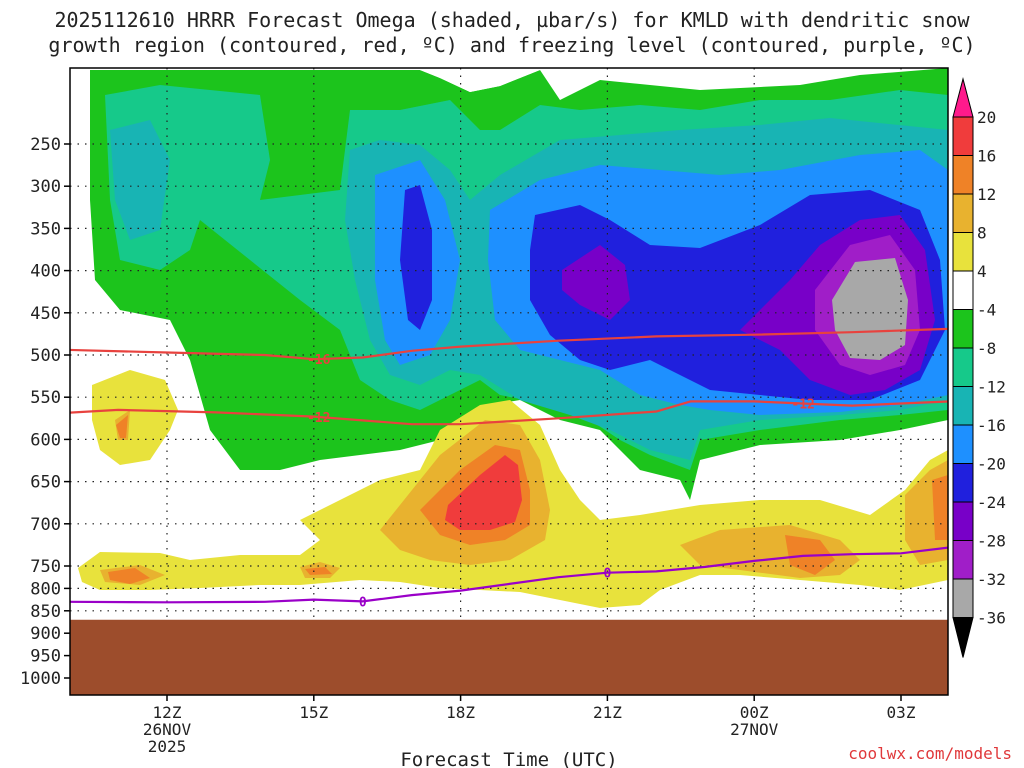  I want to click on x-tick-label: 18Z, so click(460, 712).